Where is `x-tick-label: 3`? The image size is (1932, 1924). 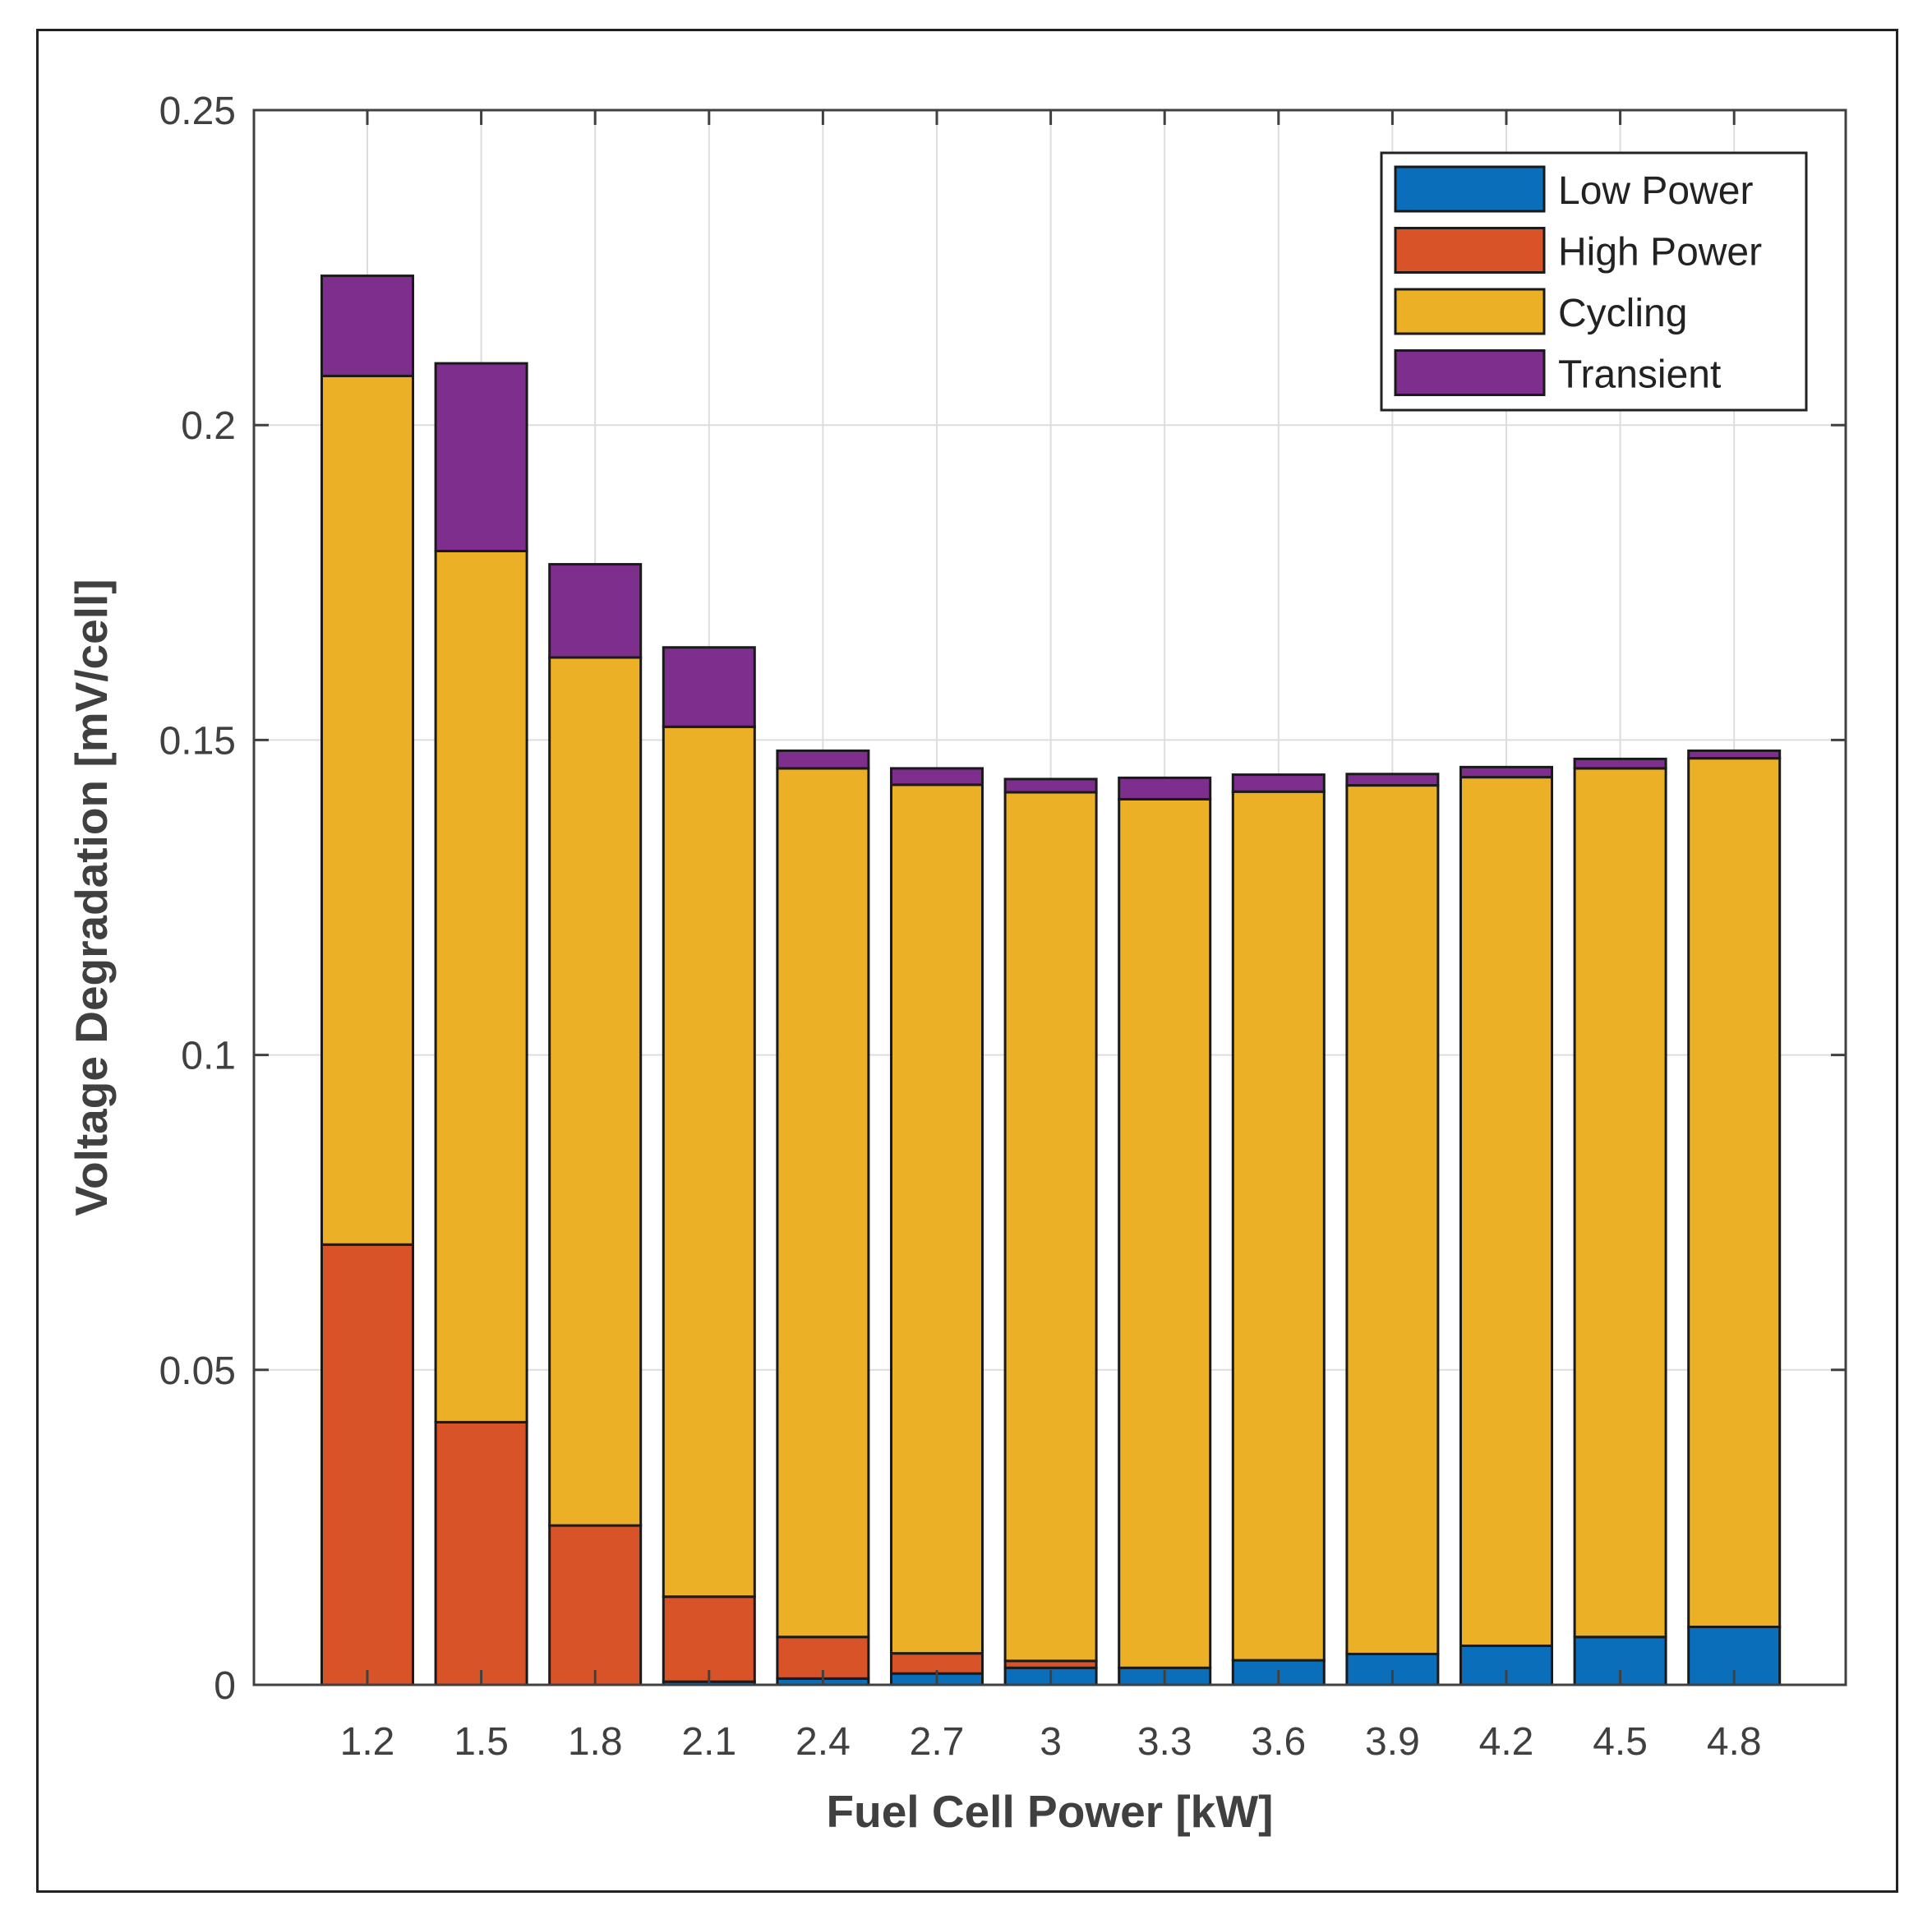
x-tick-label: 3 is located at coordinates (1051, 1742).